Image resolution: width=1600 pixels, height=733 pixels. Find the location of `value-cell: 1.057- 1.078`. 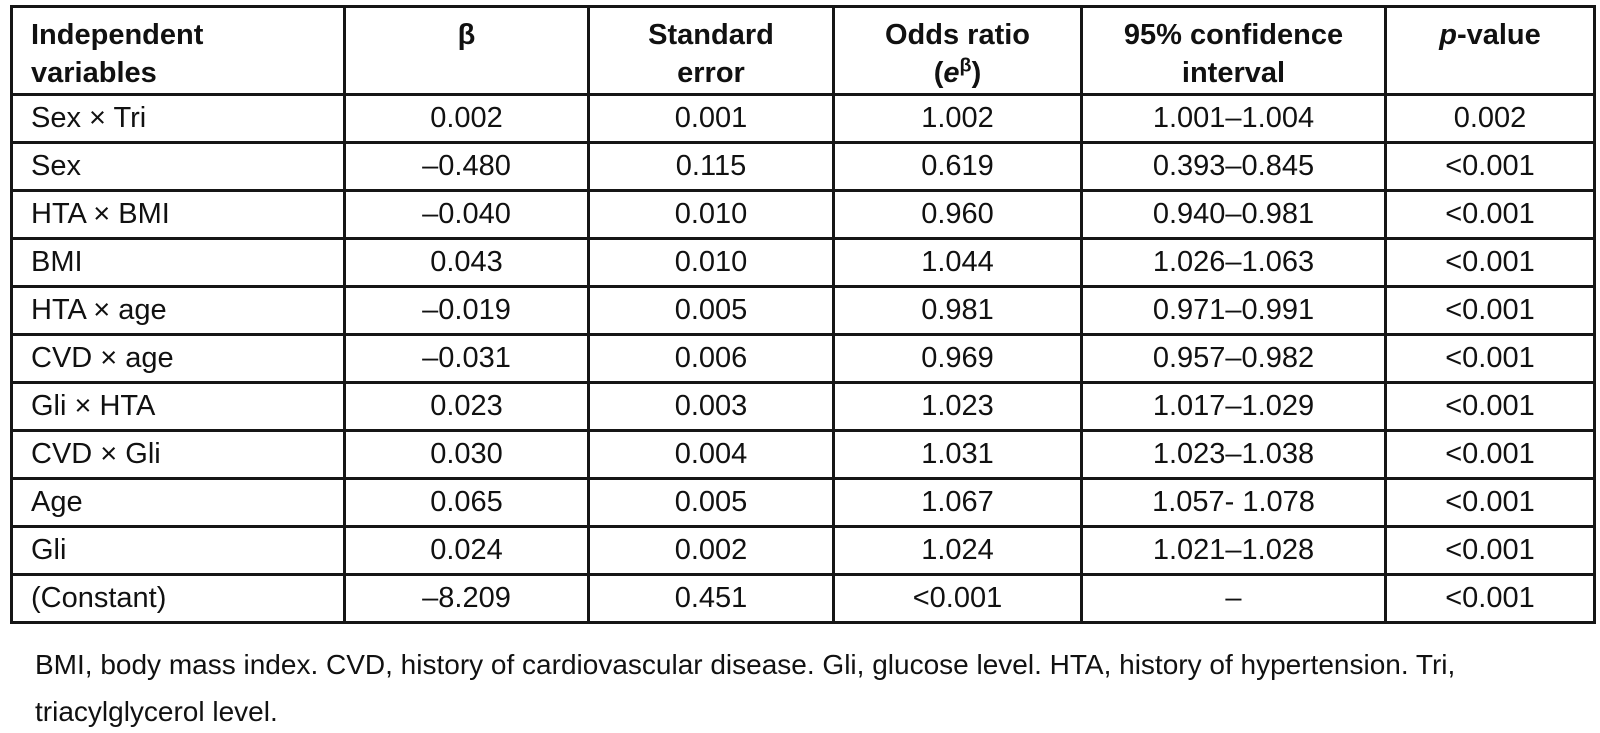

value-cell: 1.057- 1.078 is located at coordinates (1233, 502).